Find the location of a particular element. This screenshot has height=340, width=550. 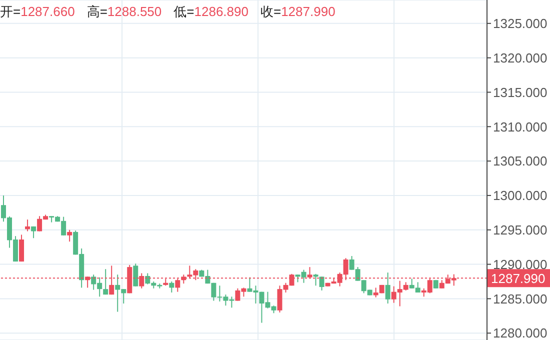

y-tick-label: 1305.000 is located at coordinates (520, 161).